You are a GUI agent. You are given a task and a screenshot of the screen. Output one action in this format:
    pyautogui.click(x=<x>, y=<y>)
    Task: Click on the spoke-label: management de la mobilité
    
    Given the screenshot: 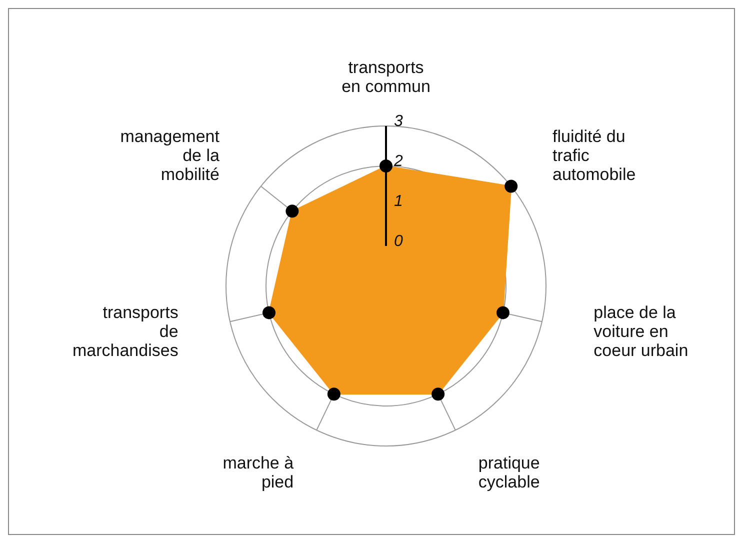 What is the action you would take?
    pyautogui.click(x=170, y=155)
    